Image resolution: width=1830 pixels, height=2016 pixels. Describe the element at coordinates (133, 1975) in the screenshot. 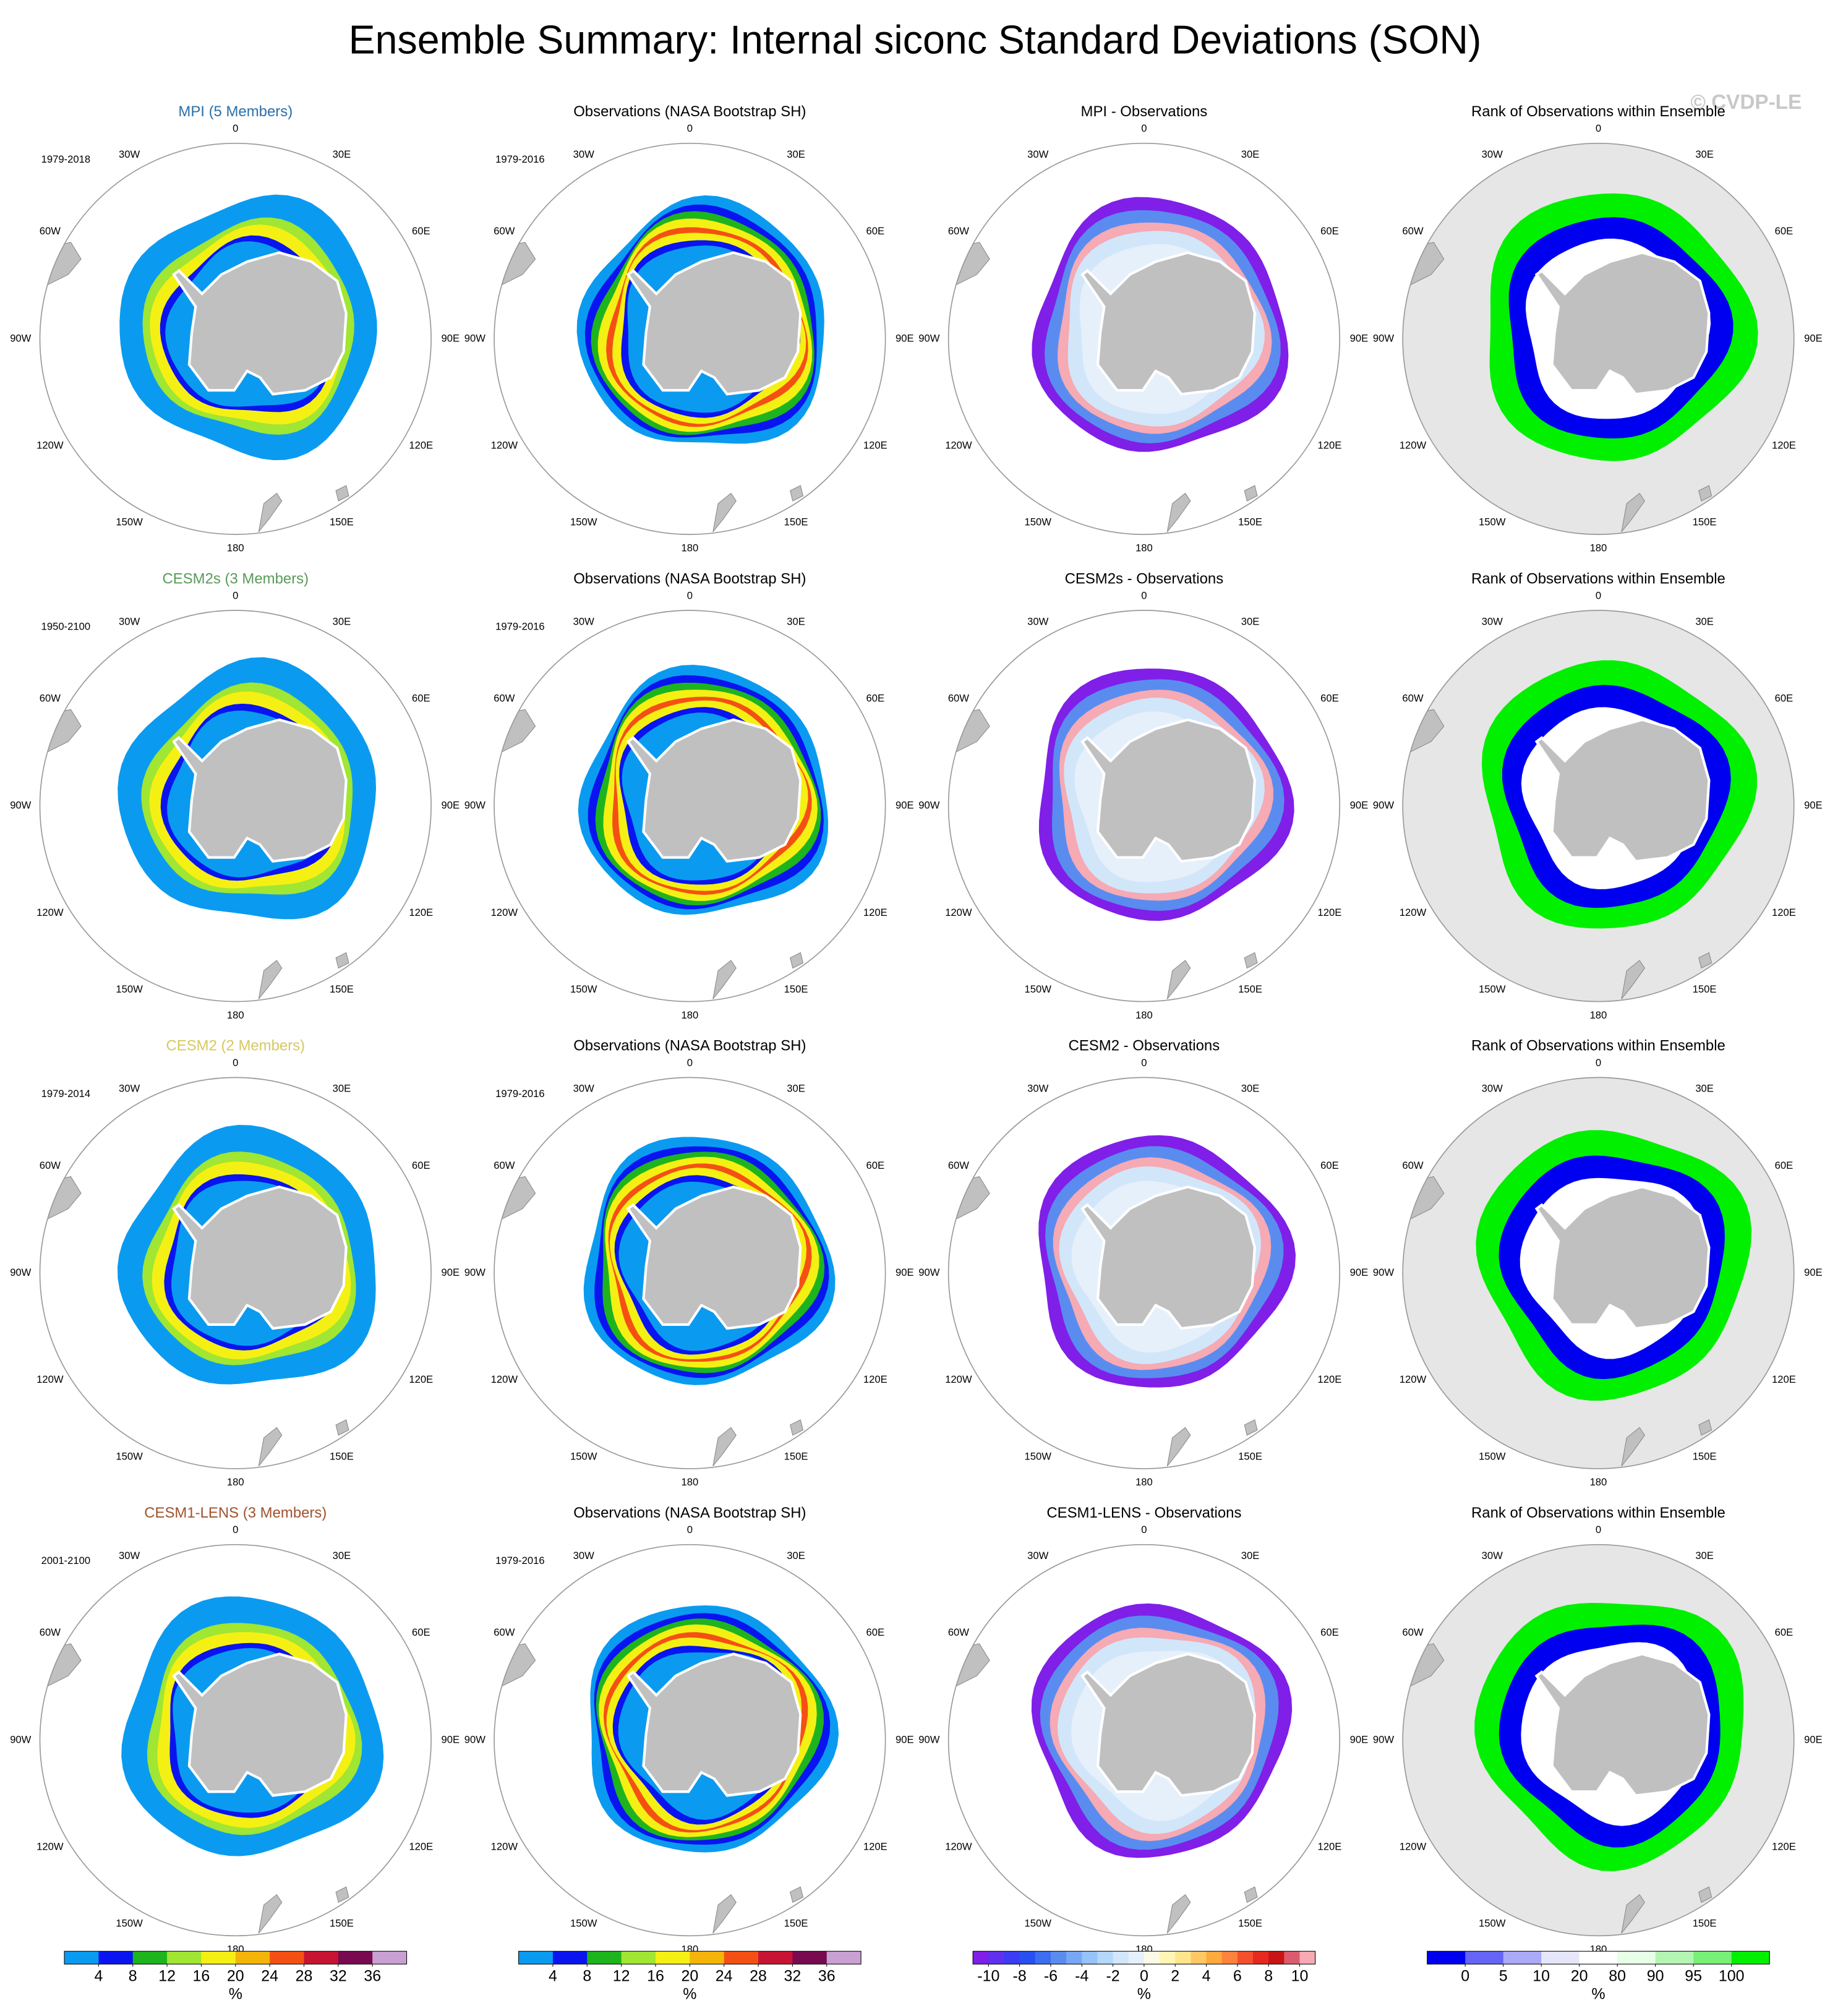

I see `colorbar-tick-label: 8` at that location.